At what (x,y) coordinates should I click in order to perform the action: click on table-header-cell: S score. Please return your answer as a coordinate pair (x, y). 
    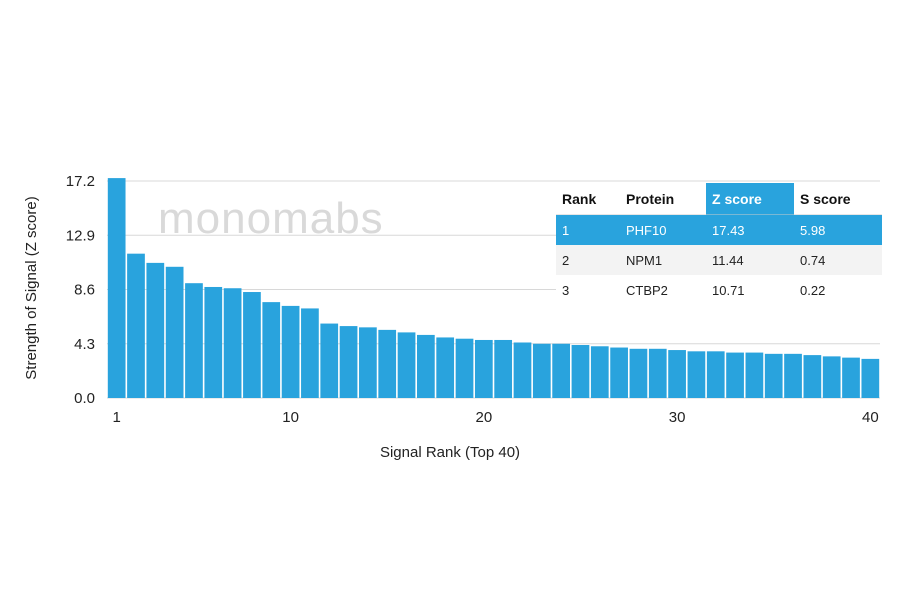
    Looking at the image, I should click on (825, 199).